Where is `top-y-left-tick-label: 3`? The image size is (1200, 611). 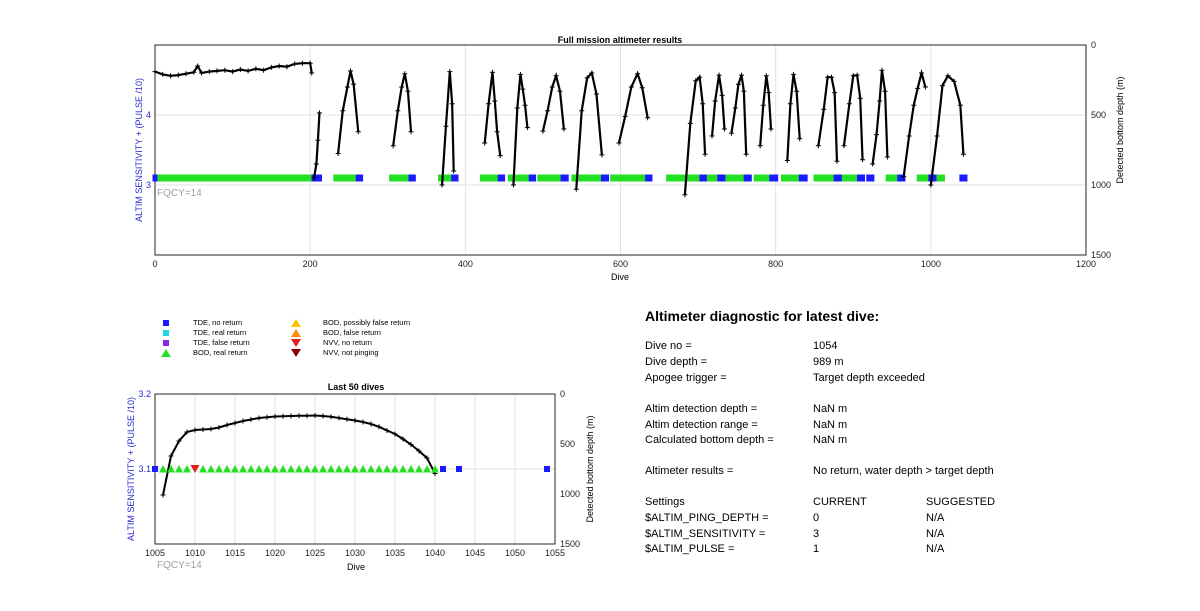
top-y-left-tick-label: 3 is located at coordinates (148, 185).